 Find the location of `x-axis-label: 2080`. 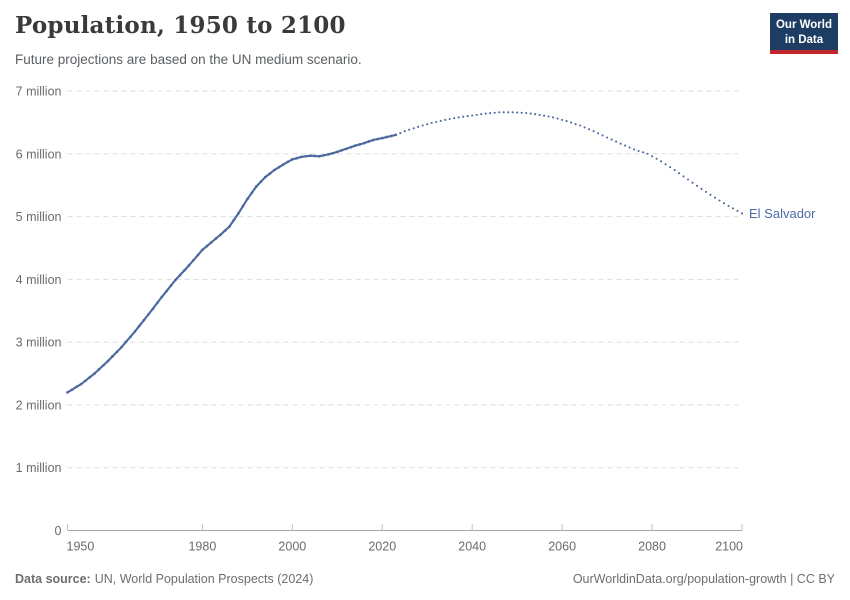

x-axis-label: 2080 is located at coordinates (652, 547).